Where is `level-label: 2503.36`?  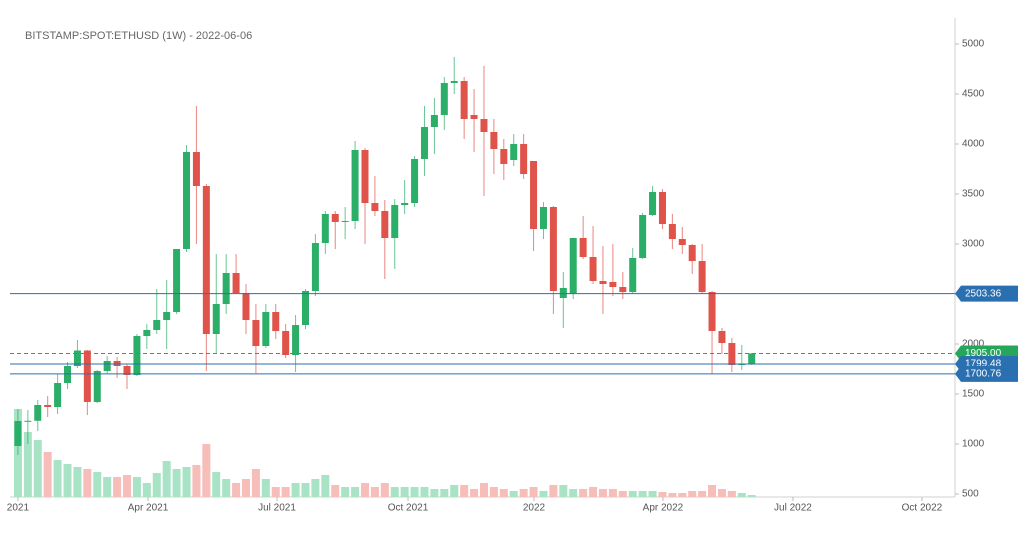
level-label: 2503.36 is located at coordinates (983, 293).